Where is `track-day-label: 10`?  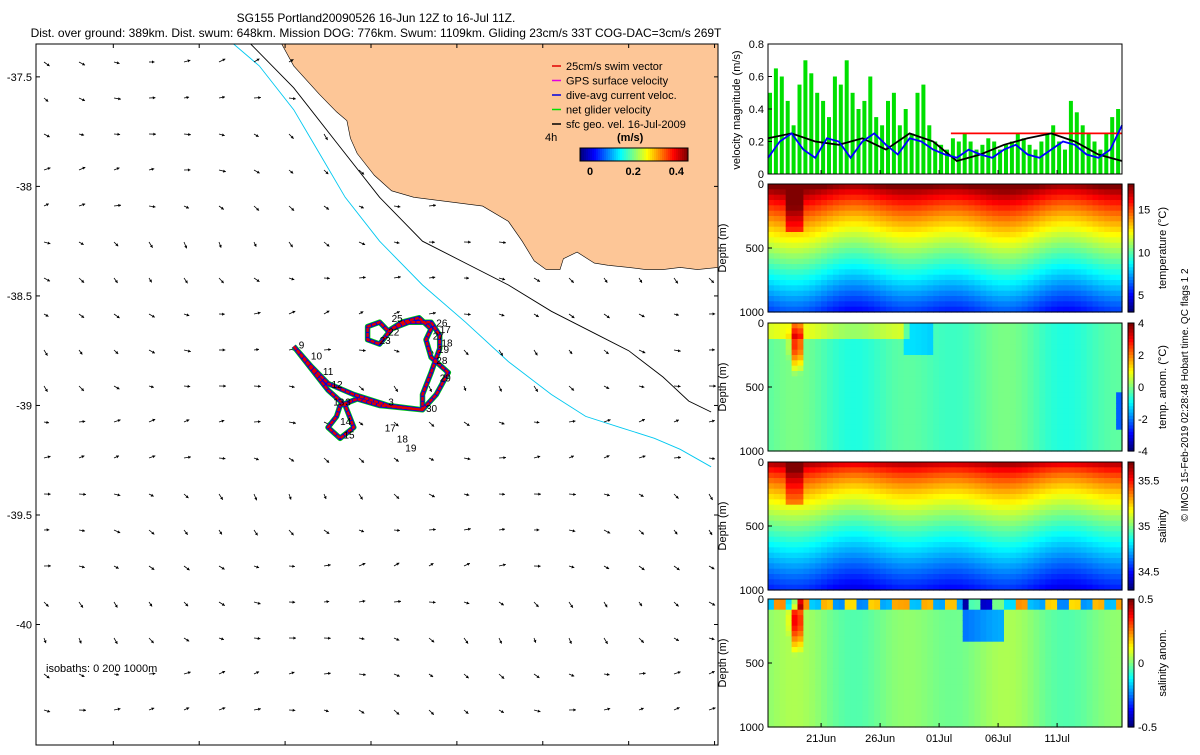 track-day-label: 10 is located at coordinates (317, 356).